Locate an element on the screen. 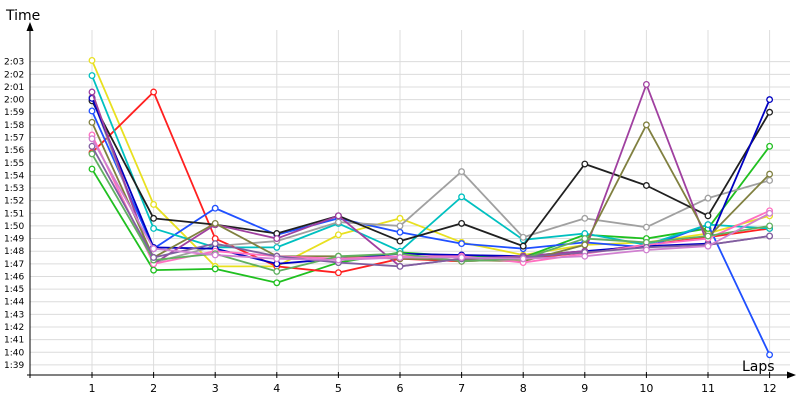  y-tick-label: 2:02 is located at coordinates (14, 75).